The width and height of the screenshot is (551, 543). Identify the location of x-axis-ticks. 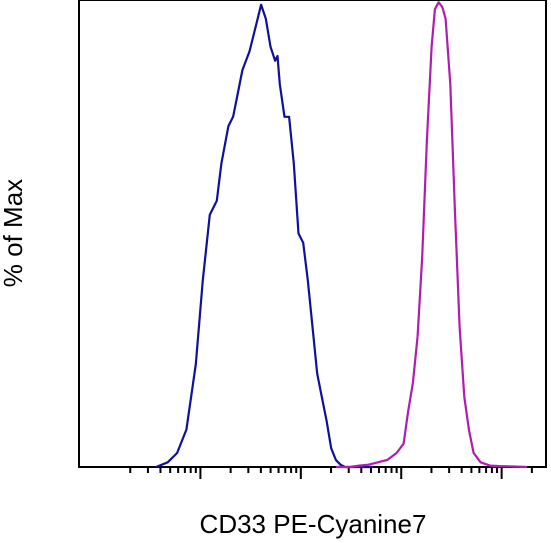
(331, 473).